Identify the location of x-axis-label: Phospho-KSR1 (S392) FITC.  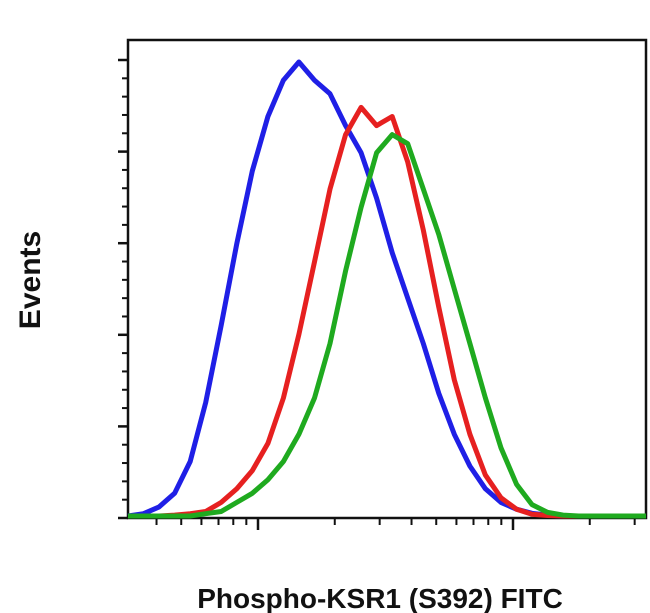
(380, 598).